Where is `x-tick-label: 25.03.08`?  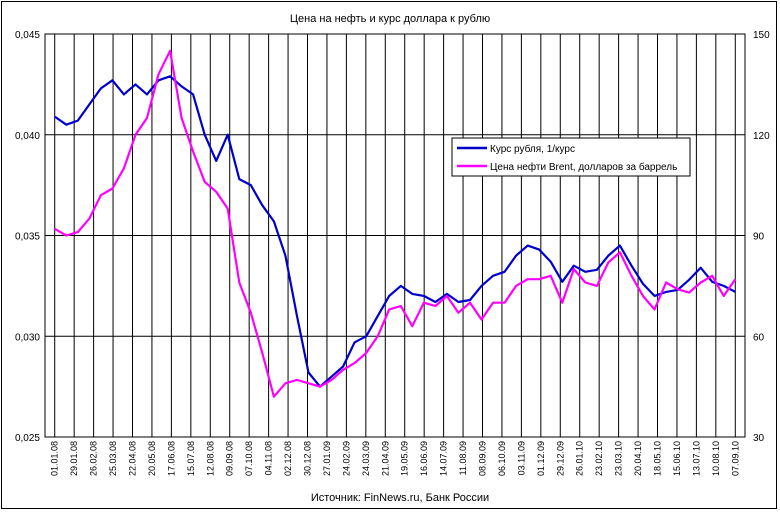
x-tick-label: 25.03.08 is located at coordinates (113, 458).